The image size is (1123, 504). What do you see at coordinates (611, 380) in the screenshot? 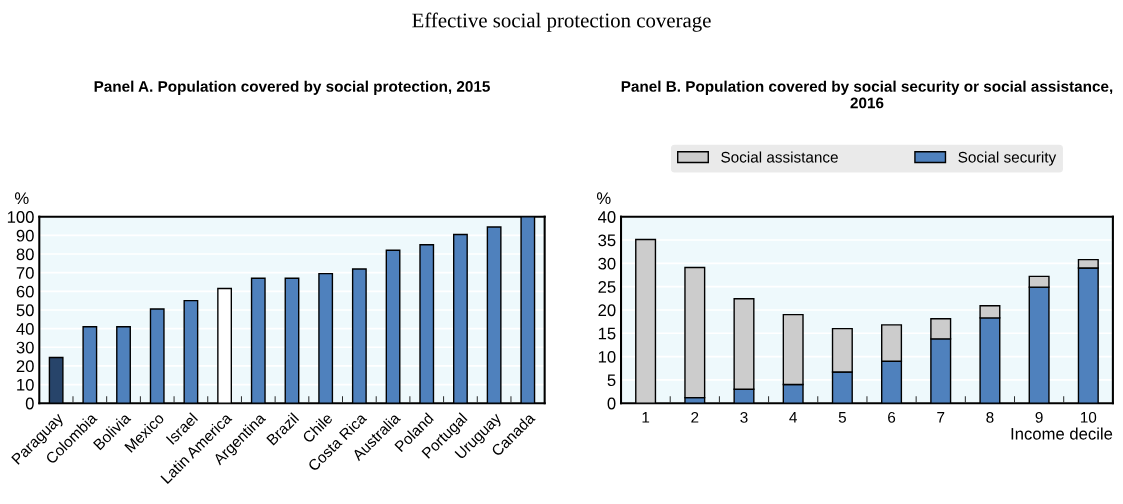
I see `y-tick-label: 5` at bounding box center [611, 380].